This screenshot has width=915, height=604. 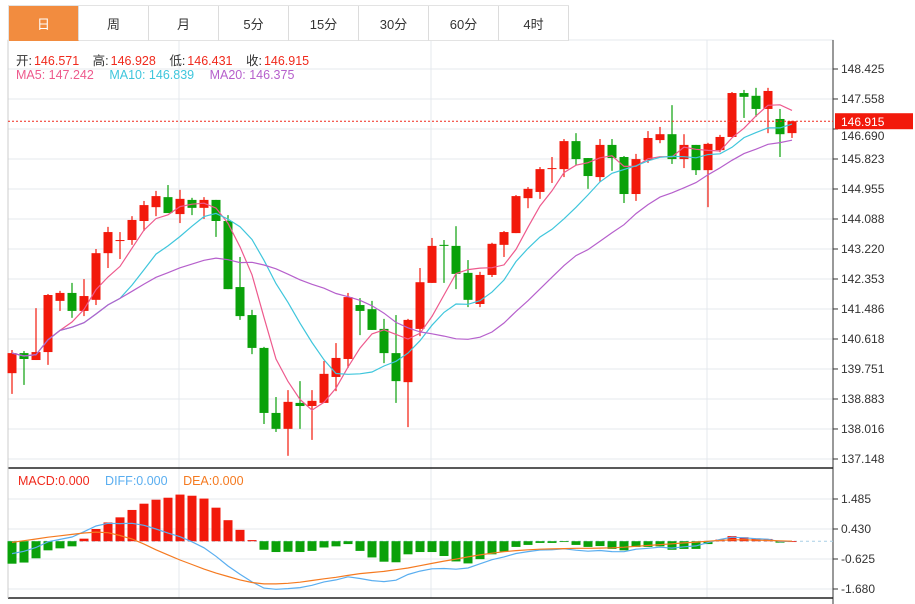 I want to click on tab-week: 周, so click(x=114, y=23).